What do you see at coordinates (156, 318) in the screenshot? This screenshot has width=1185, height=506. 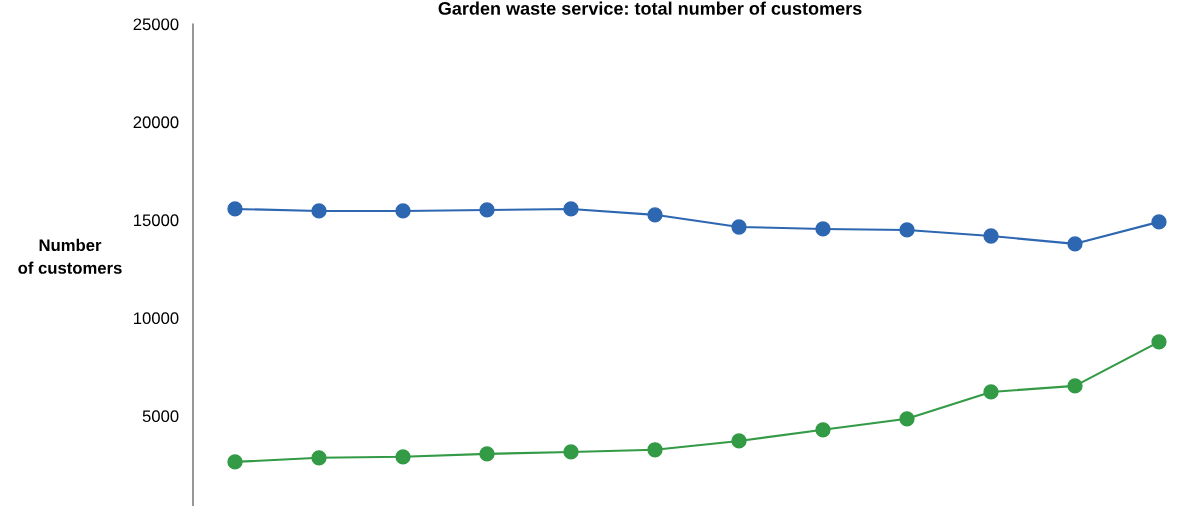 I see `y-tick-label: 10000` at bounding box center [156, 318].